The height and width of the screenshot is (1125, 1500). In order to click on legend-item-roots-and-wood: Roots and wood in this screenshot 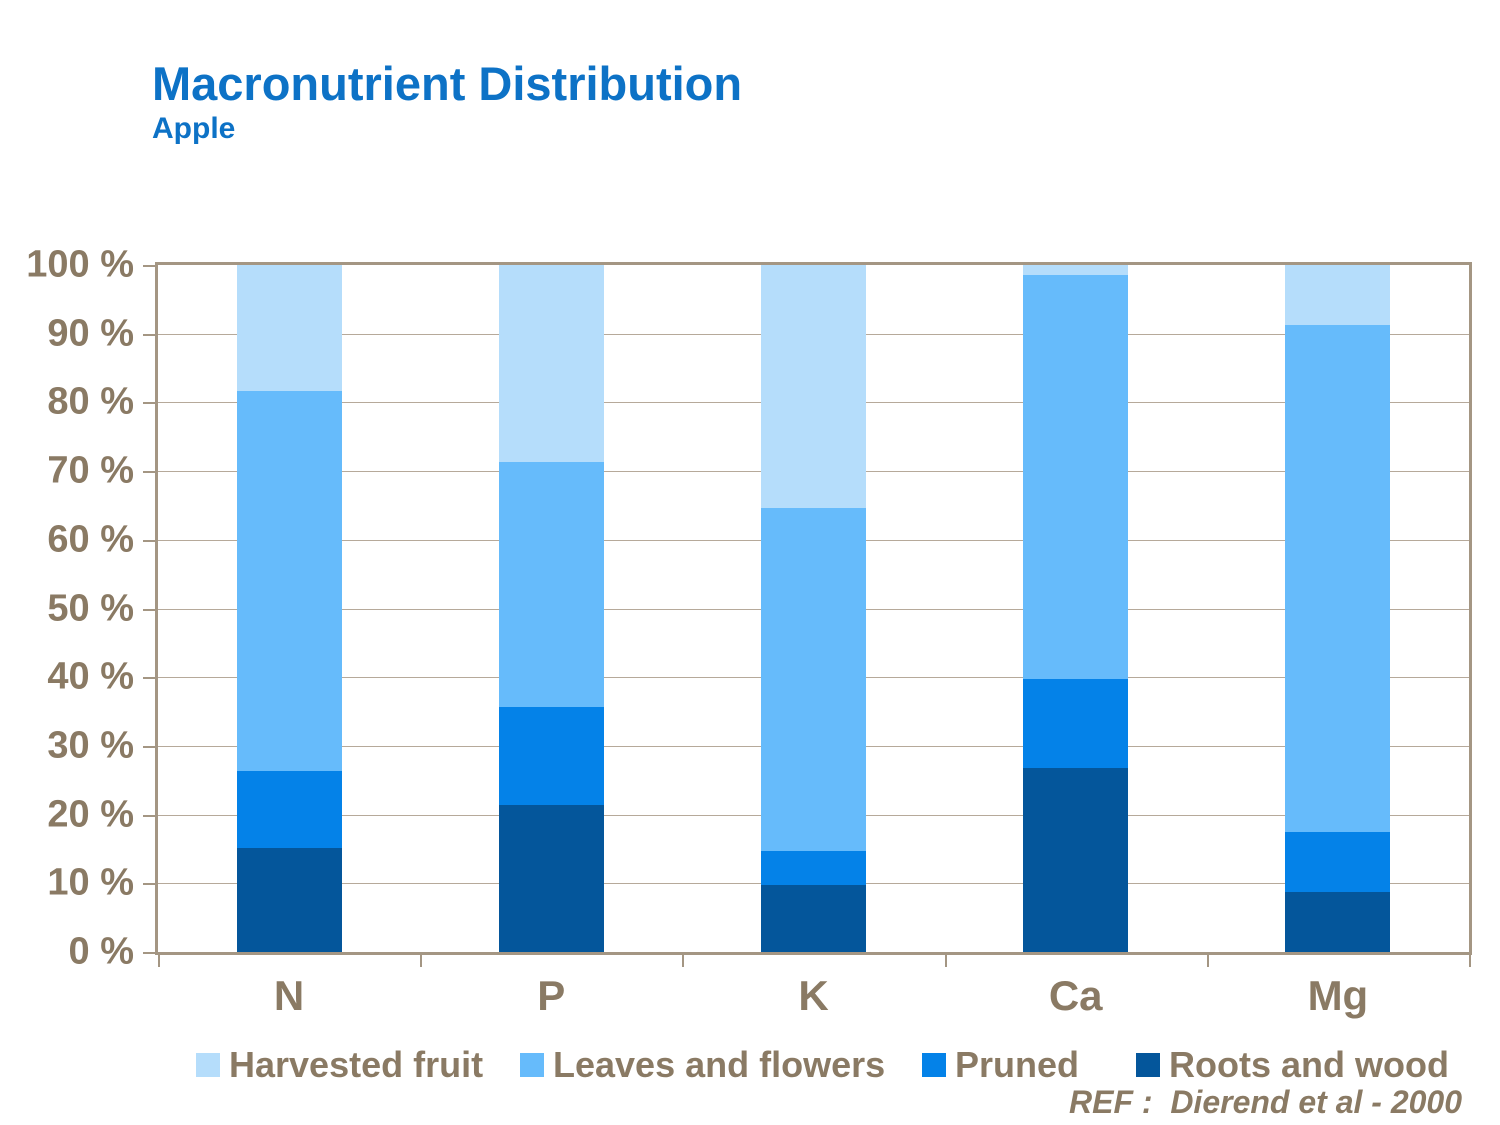, I will do `click(1292, 1065)`.